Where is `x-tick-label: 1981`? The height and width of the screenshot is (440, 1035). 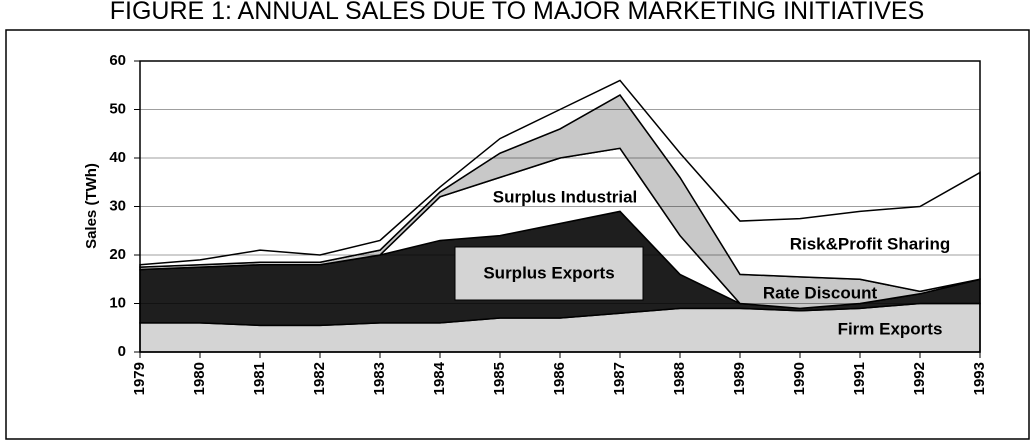 x-tick-label: 1981 is located at coordinates (259, 378).